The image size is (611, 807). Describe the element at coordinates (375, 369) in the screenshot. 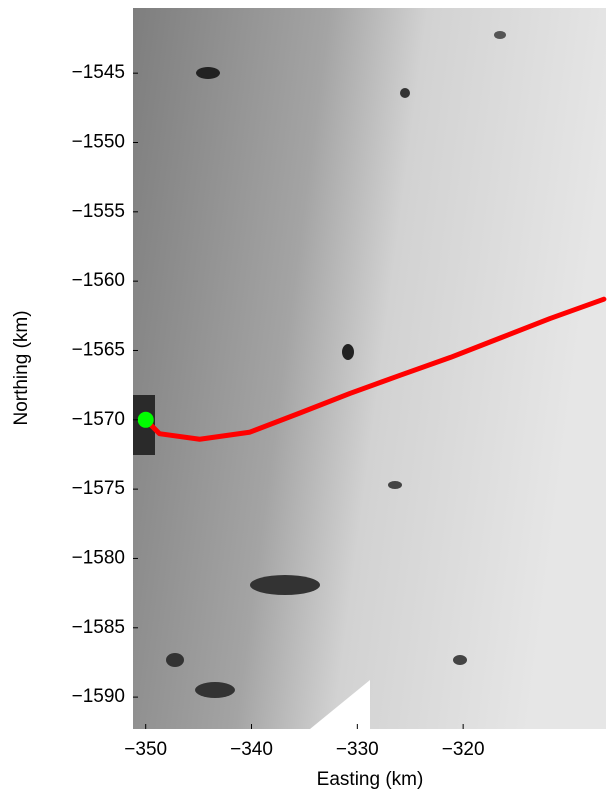

I see `flowline` at that location.